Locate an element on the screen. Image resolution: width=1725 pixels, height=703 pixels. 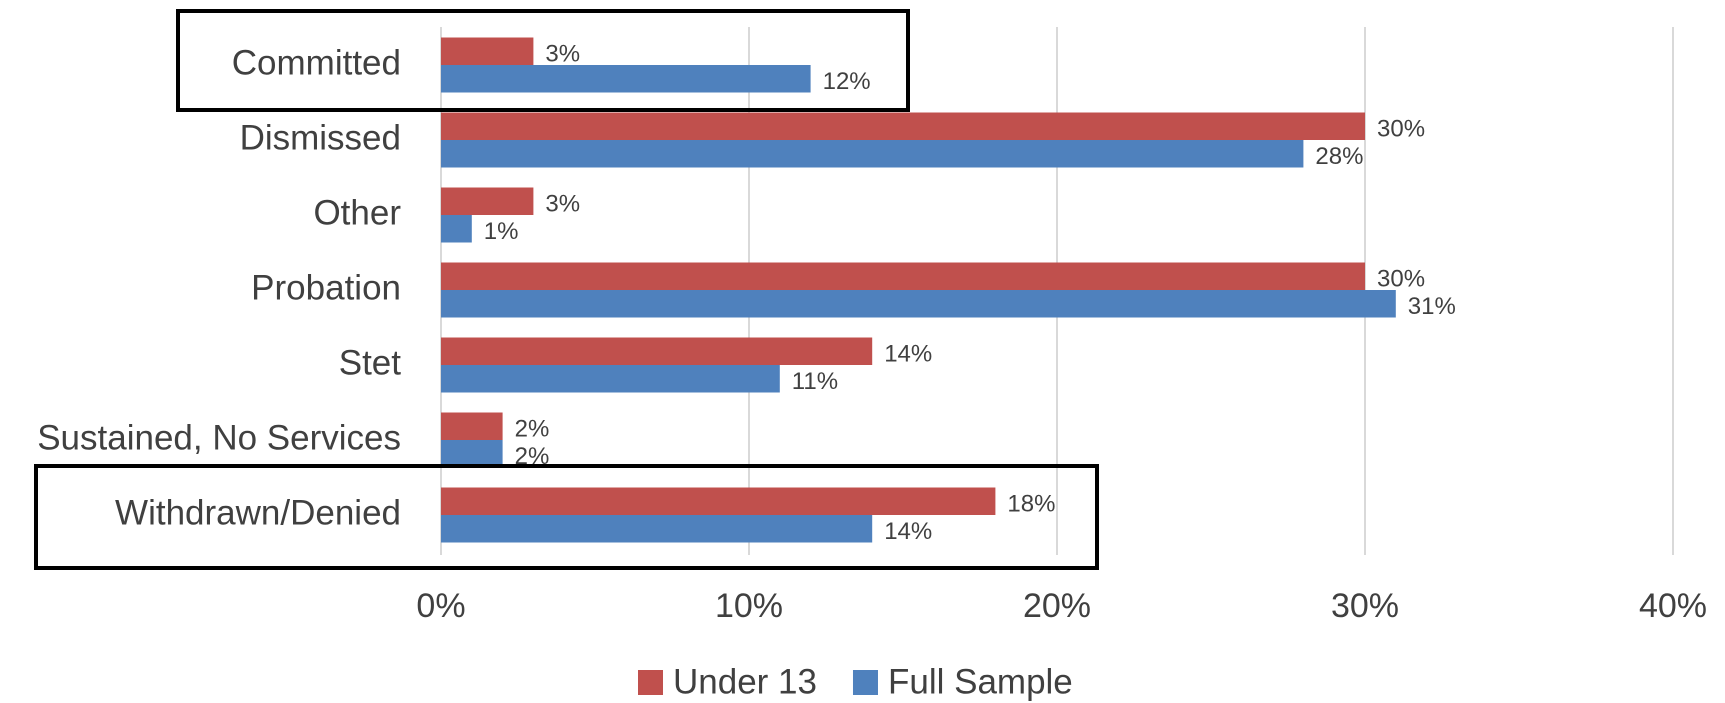
data-label: 11% is located at coordinates (815, 381).